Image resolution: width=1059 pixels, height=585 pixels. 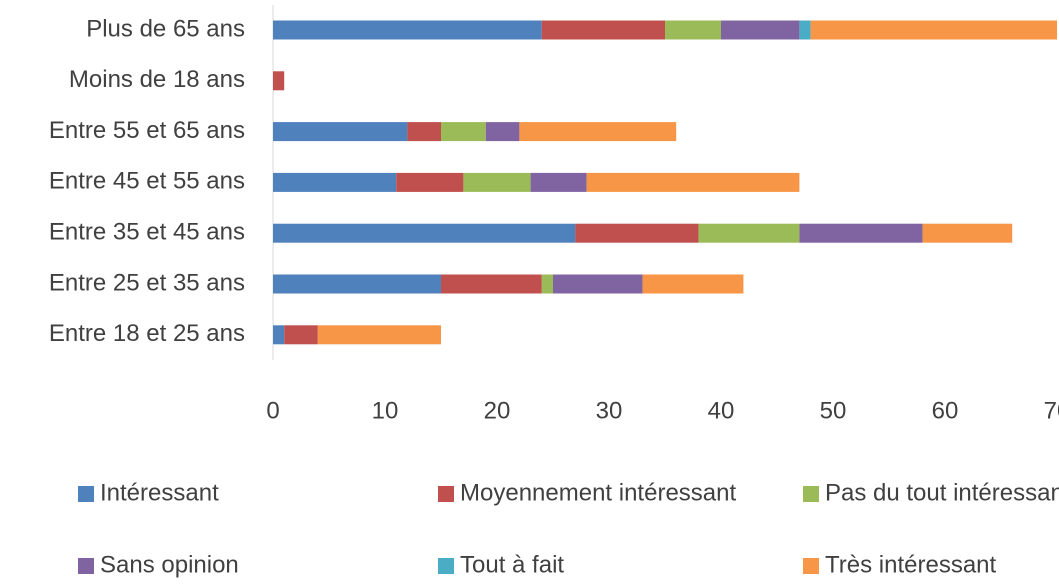 What do you see at coordinates (833, 410) in the screenshot?
I see `x-tick-label: 50` at bounding box center [833, 410].